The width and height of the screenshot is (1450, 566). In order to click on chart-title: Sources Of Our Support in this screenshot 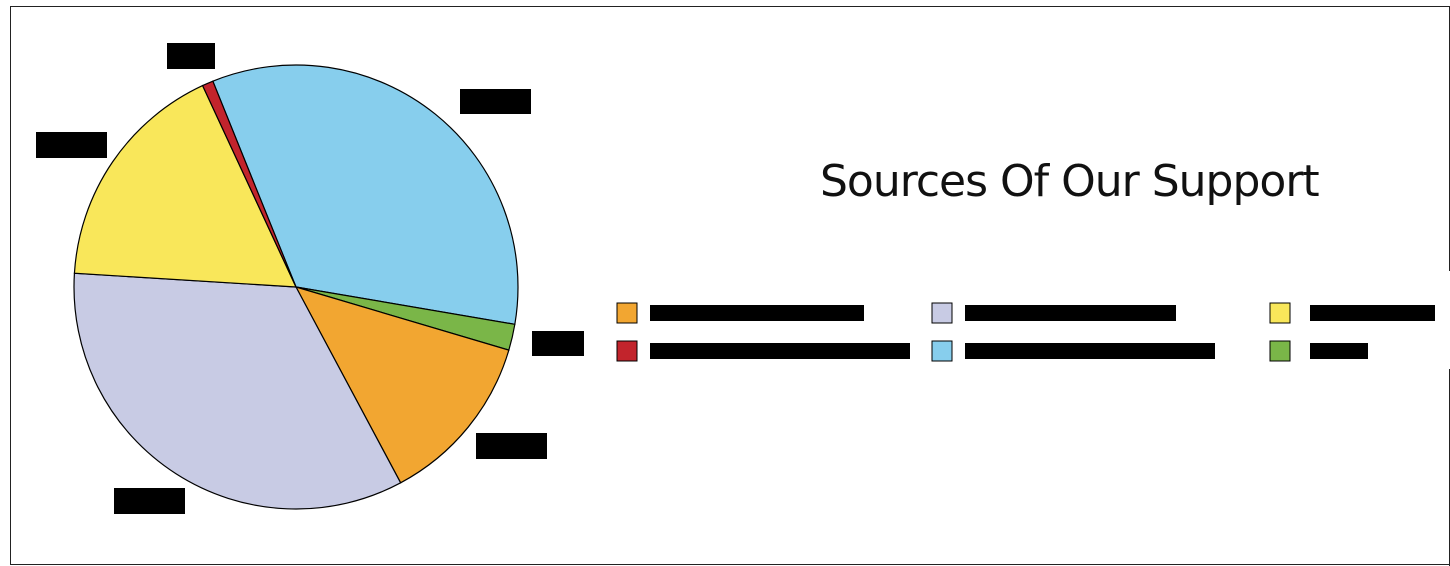, I will do `click(1115, 181)`.